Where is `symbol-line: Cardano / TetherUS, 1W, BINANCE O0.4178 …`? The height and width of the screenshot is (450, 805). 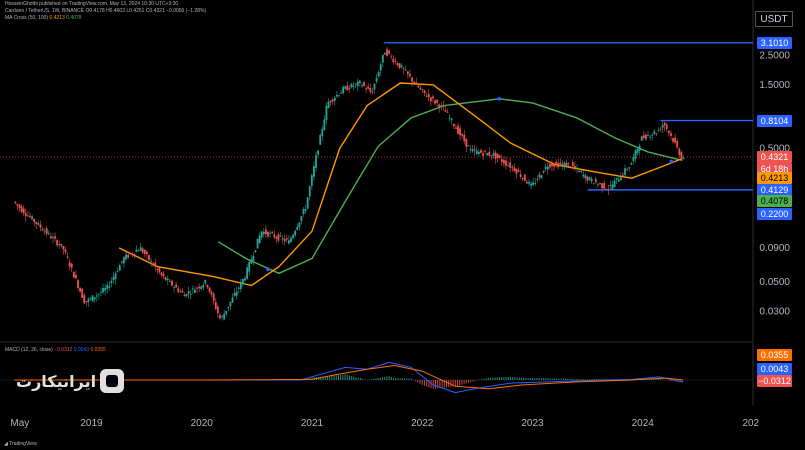
symbol-line: Cardano / TetherUS, 1W, BINANCE O0.4178 … is located at coordinates (105, 11).